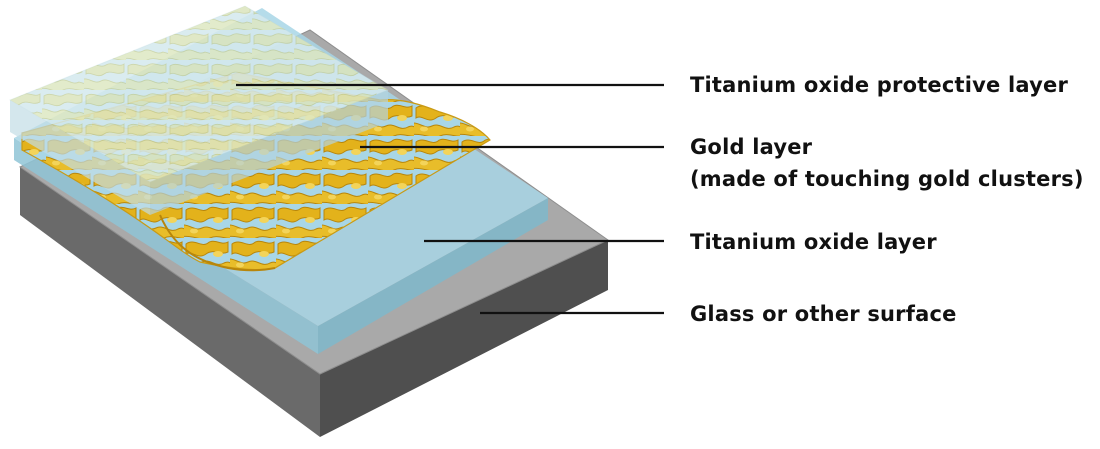 Image resolution: width=1100 pixels, height=449 pixels. I want to click on label-gold-line2: (made of touching gold clusters), so click(887, 179).